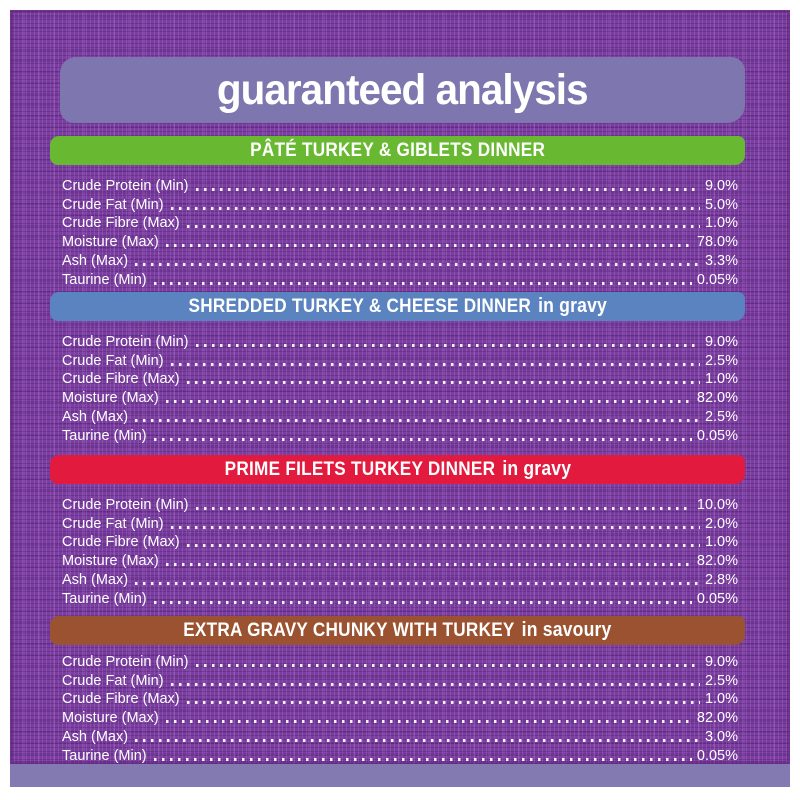 Image resolution: width=800 pixels, height=800 pixels. I want to click on section-title: PÂTÉ TURKEY & GIBLETS DINNER, so click(397, 150).